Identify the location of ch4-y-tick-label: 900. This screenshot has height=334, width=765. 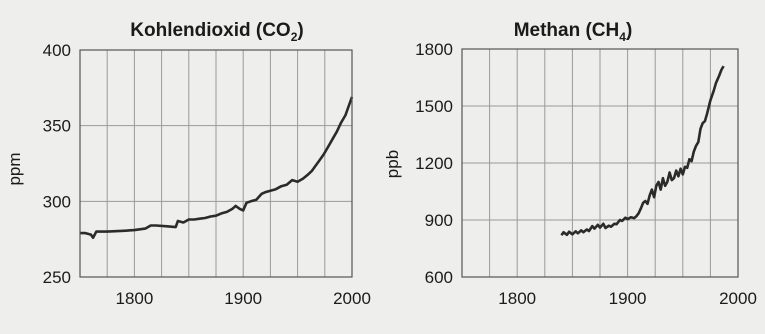
(439, 220).